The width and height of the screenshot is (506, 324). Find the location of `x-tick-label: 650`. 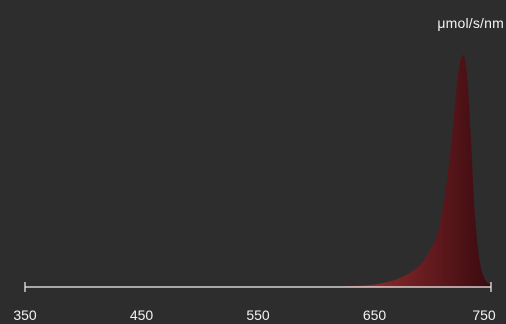

x-tick-label: 650 is located at coordinates (375, 315).